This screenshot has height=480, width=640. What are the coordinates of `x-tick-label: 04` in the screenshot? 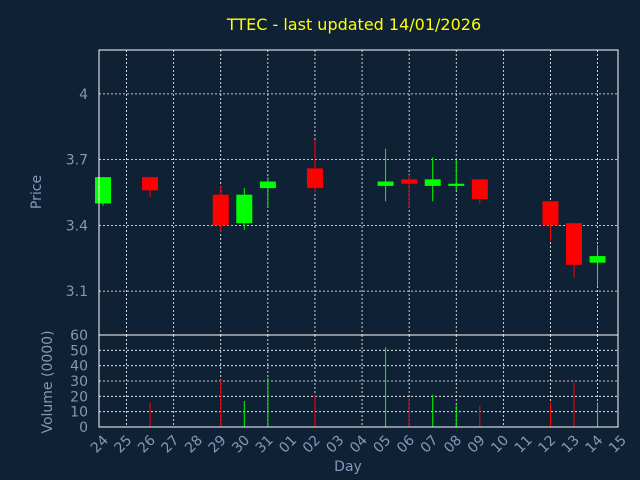 It's located at (359, 444).